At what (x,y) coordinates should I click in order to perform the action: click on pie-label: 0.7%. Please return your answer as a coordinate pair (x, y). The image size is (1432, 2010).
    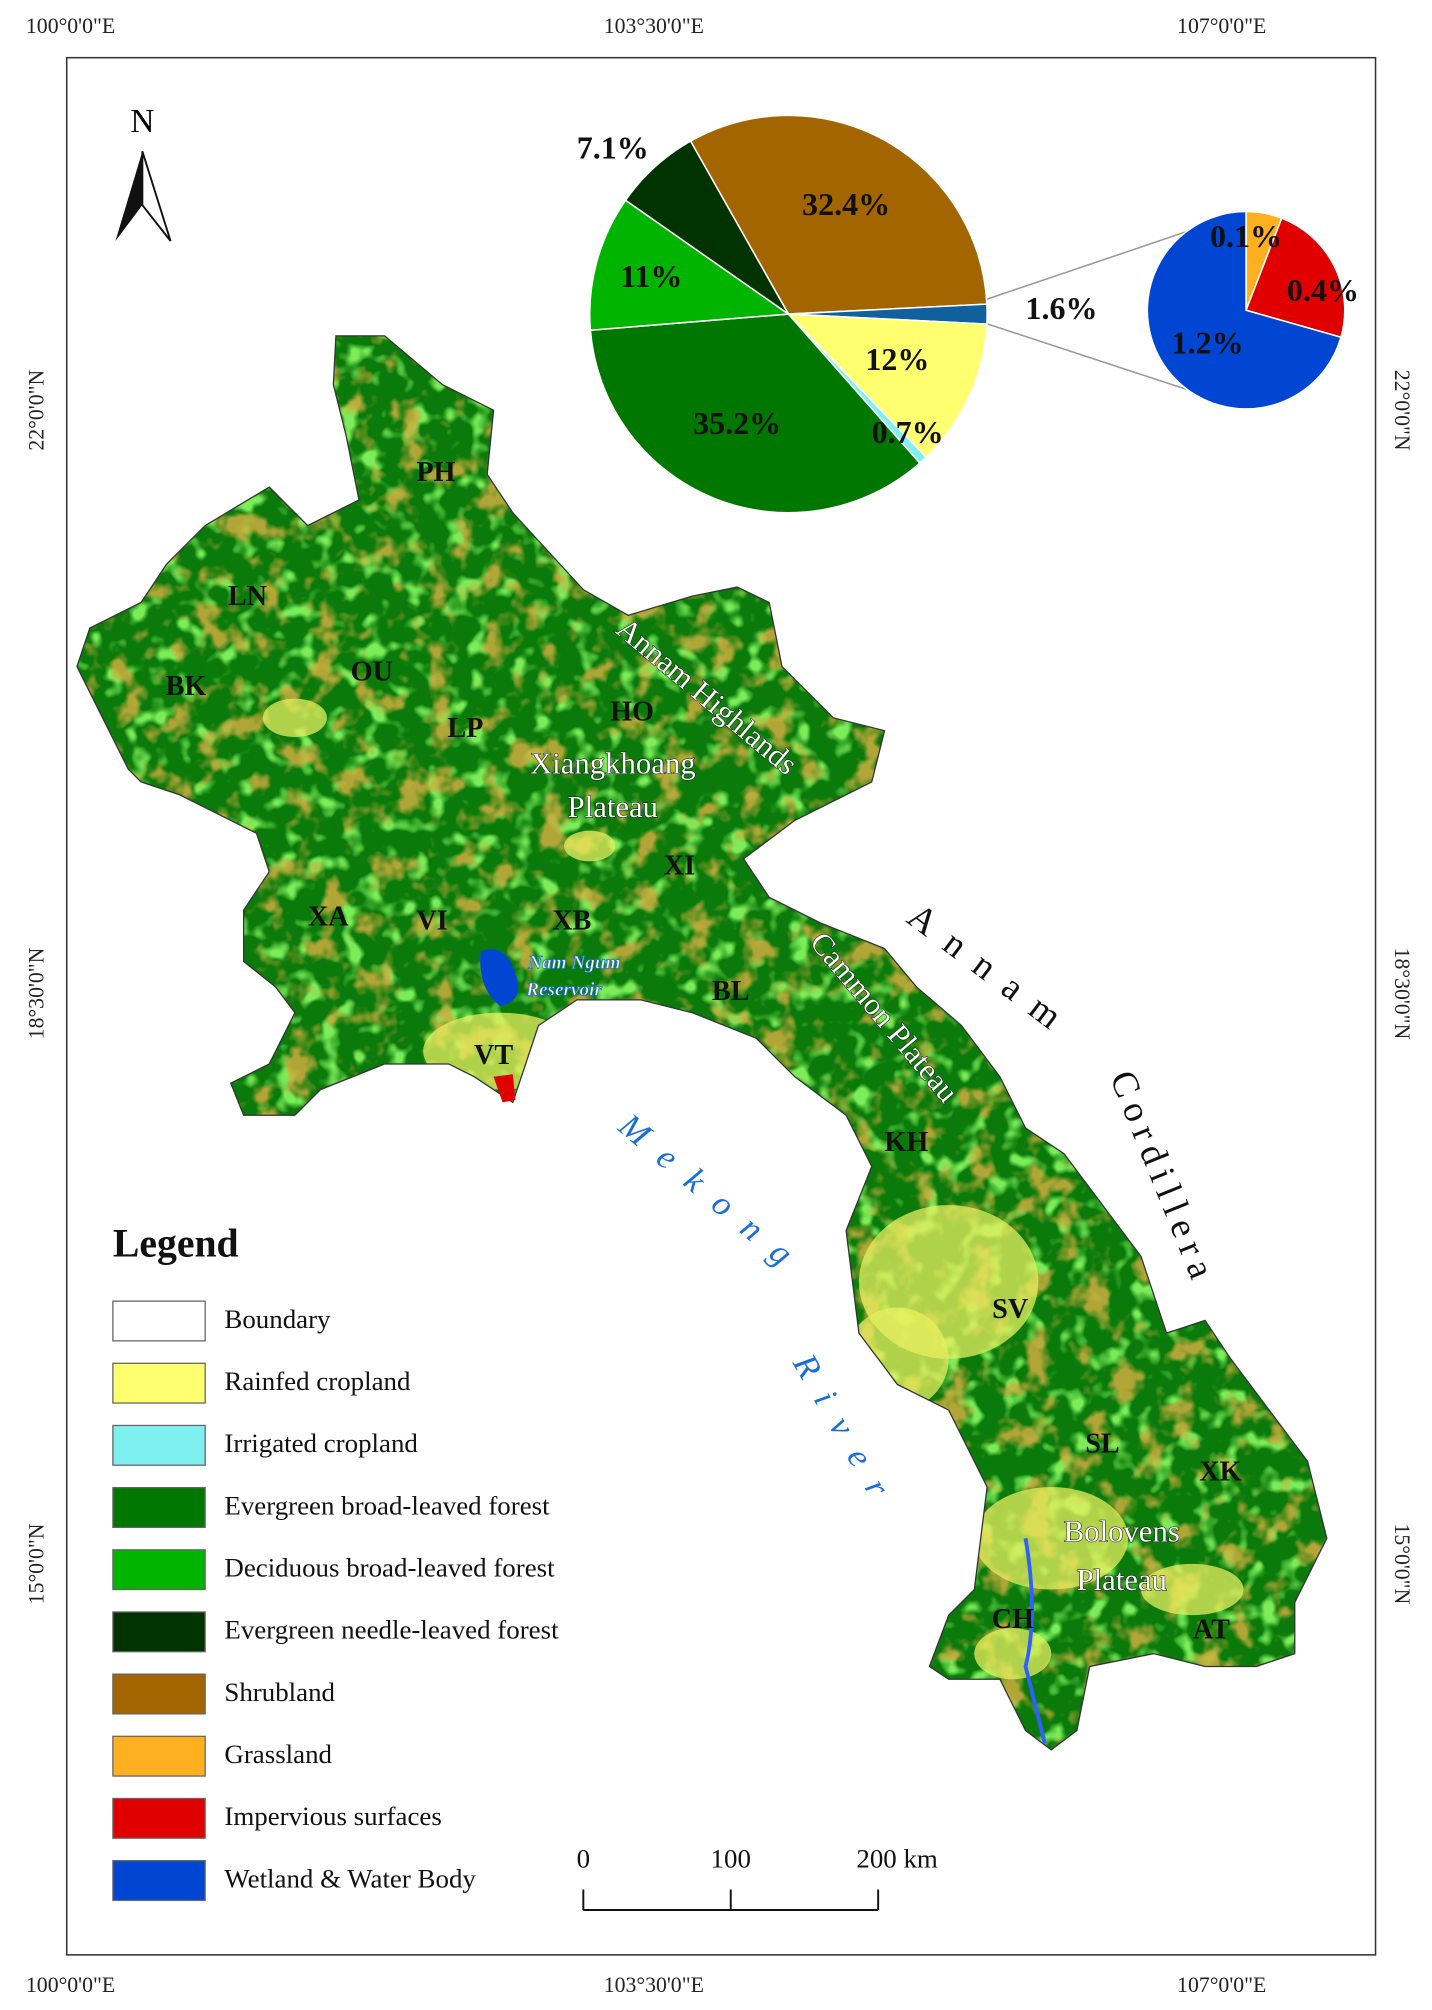
    Looking at the image, I should click on (908, 432).